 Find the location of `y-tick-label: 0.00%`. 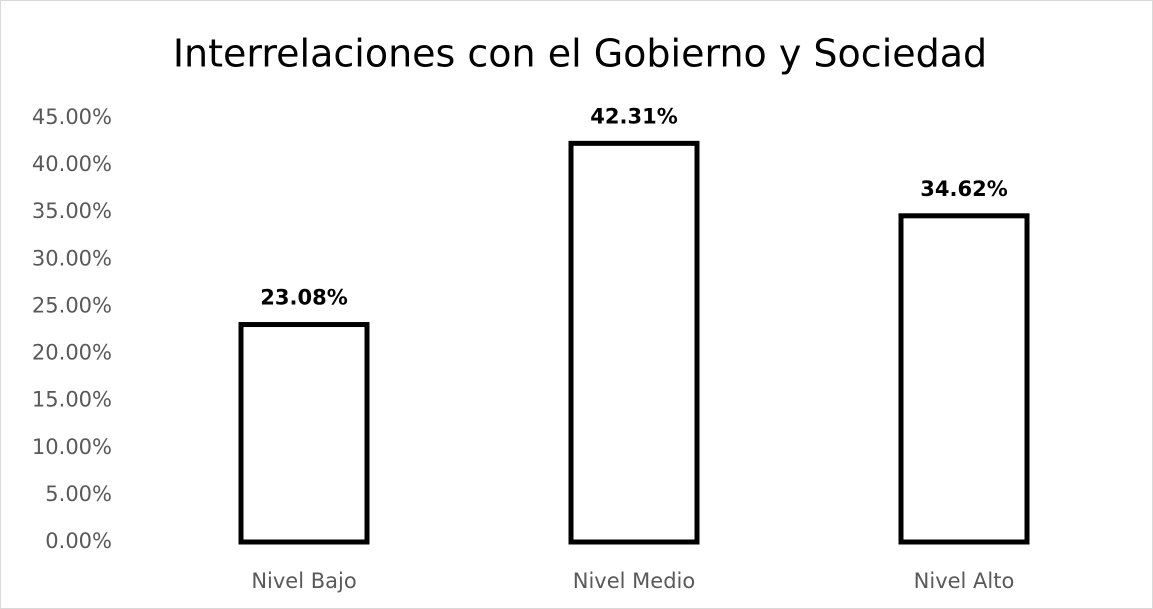

y-tick-label: 0.00% is located at coordinates (78, 541).